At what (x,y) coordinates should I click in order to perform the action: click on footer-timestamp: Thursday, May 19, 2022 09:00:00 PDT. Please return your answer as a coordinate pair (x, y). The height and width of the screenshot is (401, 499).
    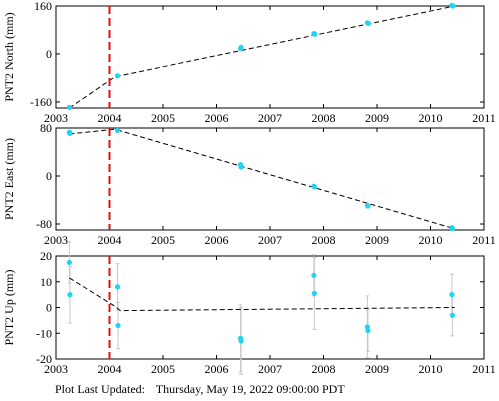
    Looking at the image, I should click on (250, 389).